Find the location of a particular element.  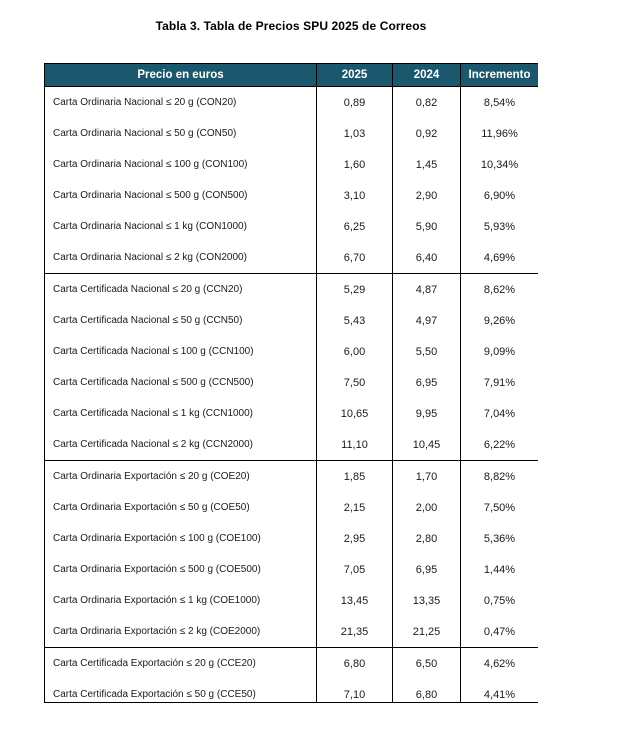

increment-value: 1,44% is located at coordinates (499, 569).